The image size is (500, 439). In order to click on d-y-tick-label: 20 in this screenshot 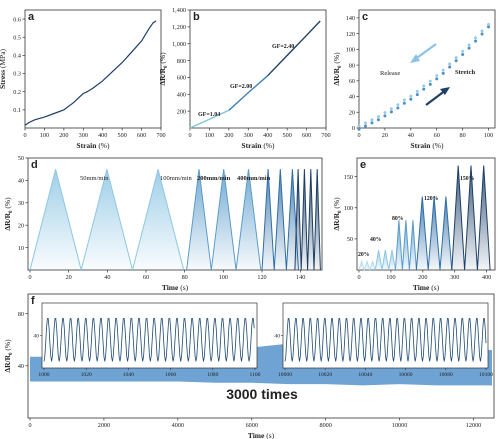, I will do `click(21, 225)`.